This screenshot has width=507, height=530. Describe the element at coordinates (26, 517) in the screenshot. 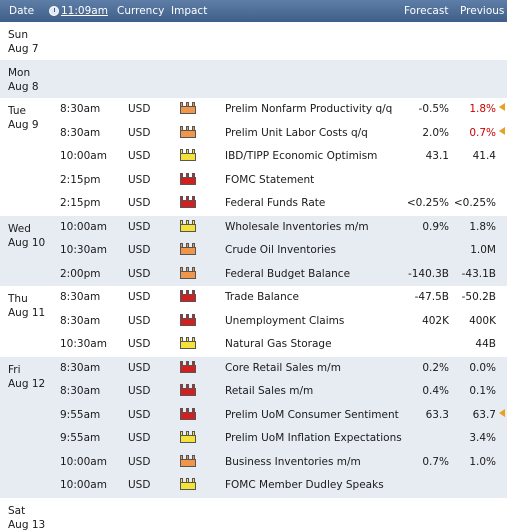

I see `day-label: Sat Aug 13` at that location.